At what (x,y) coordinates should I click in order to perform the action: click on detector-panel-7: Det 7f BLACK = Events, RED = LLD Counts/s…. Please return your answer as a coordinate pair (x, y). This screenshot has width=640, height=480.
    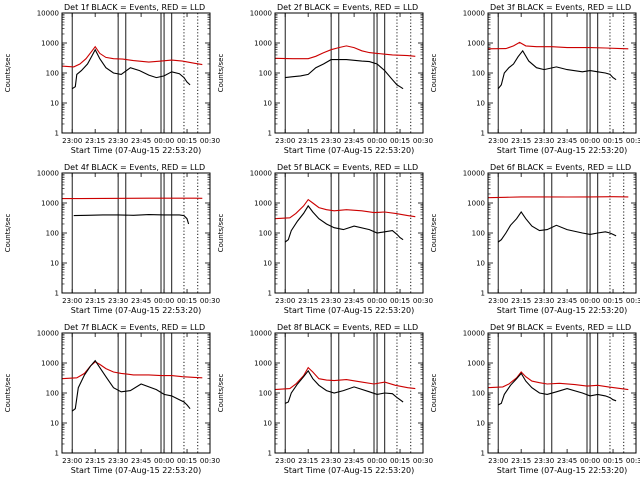
    Looking at the image, I should click on (112, 399).